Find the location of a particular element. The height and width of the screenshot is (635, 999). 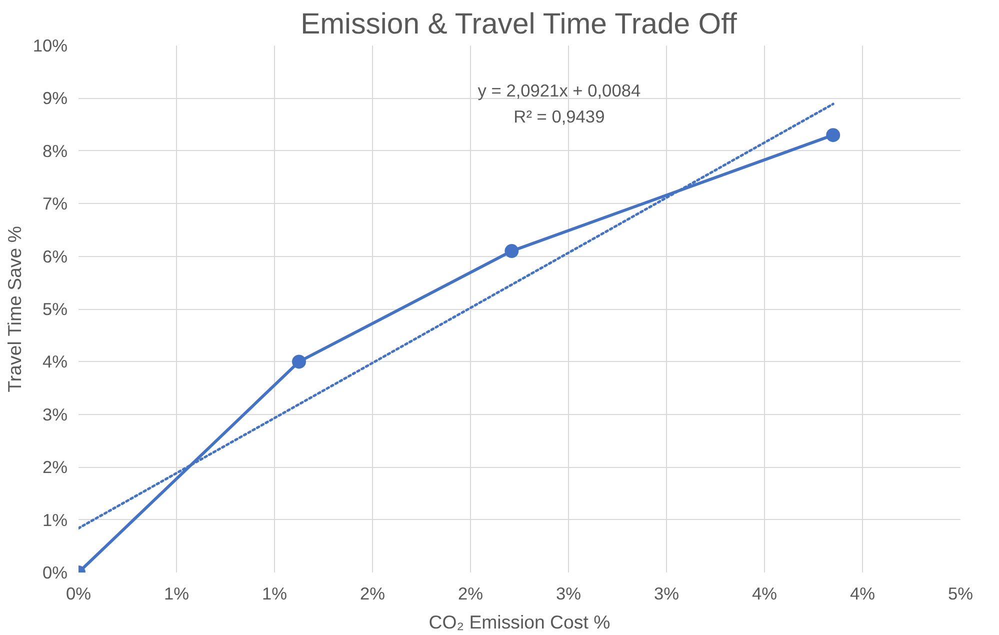

x-tick-label: 5% is located at coordinates (961, 594).